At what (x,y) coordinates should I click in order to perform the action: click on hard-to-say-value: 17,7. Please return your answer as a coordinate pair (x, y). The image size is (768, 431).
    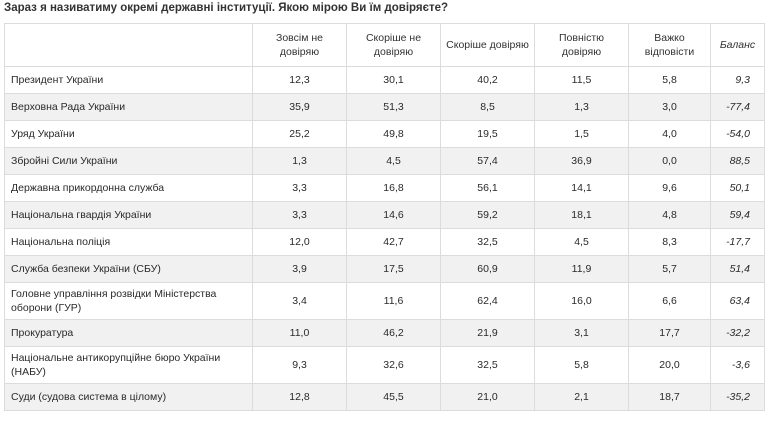
    Looking at the image, I should click on (669, 333).